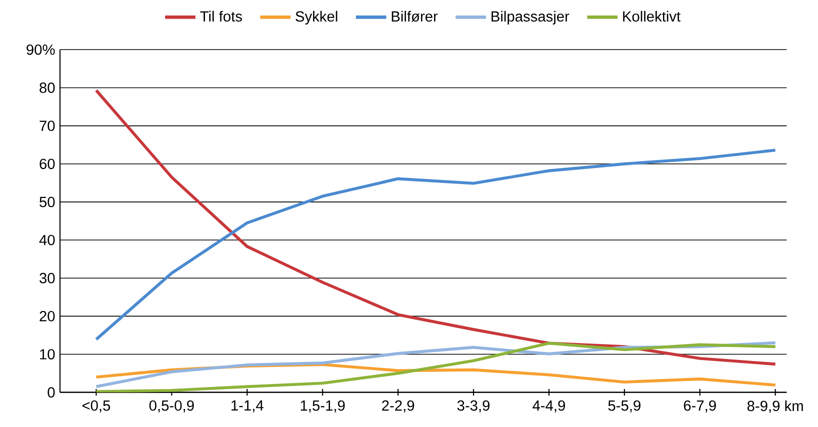 Image resolution: width=818 pixels, height=427 pixels. I want to click on y-tick-label: 50, so click(47, 202).